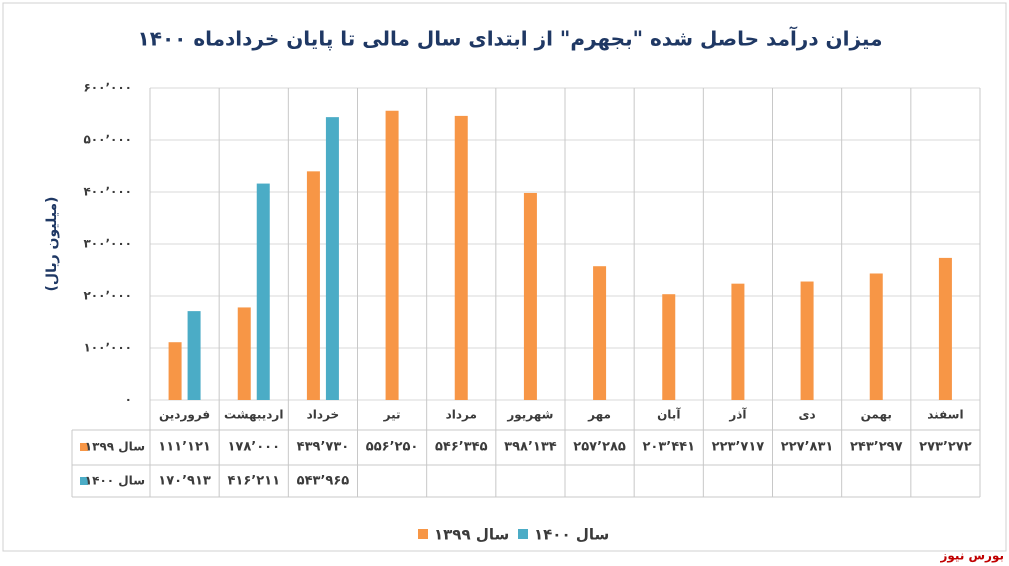  What do you see at coordinates (392, 447) in the screenshot?
I see `table-value: ۵۵۶٬۲۵۰` at bounding box center [392, 447].